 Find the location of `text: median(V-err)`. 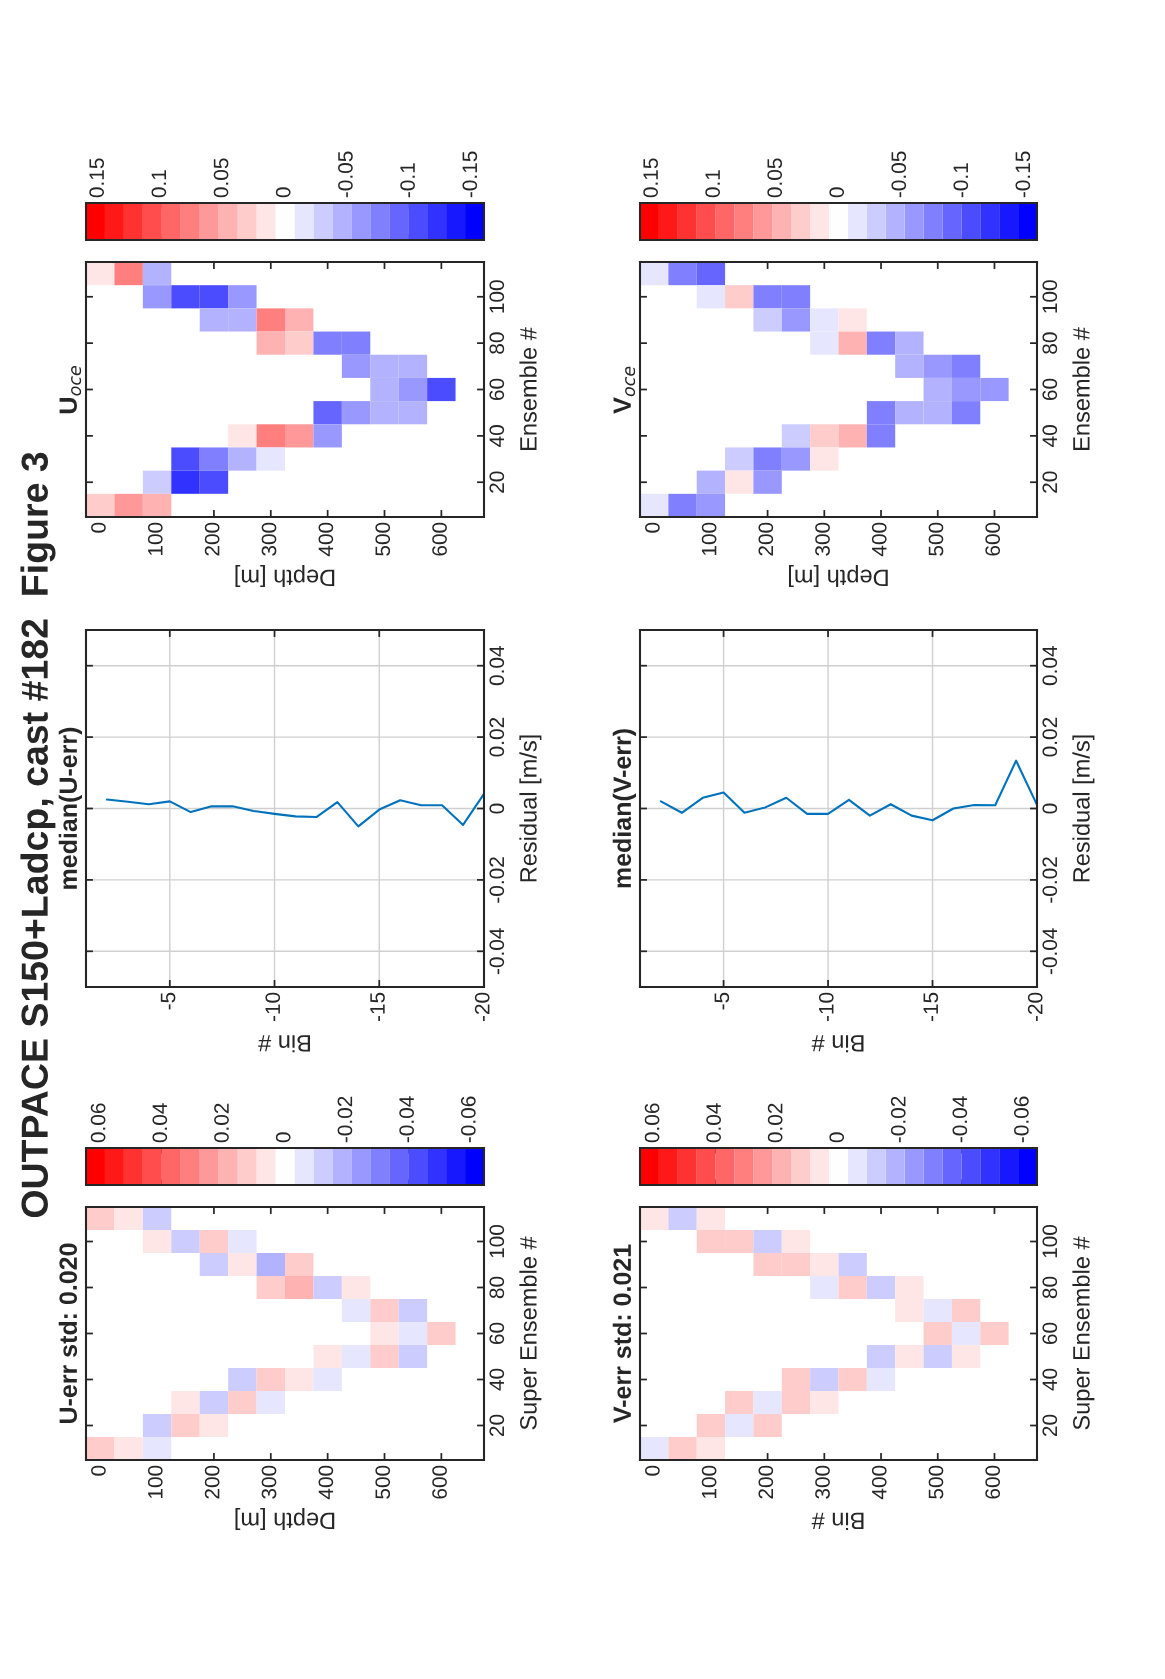

text: median(V-err) is located at coordinates (624, 808).